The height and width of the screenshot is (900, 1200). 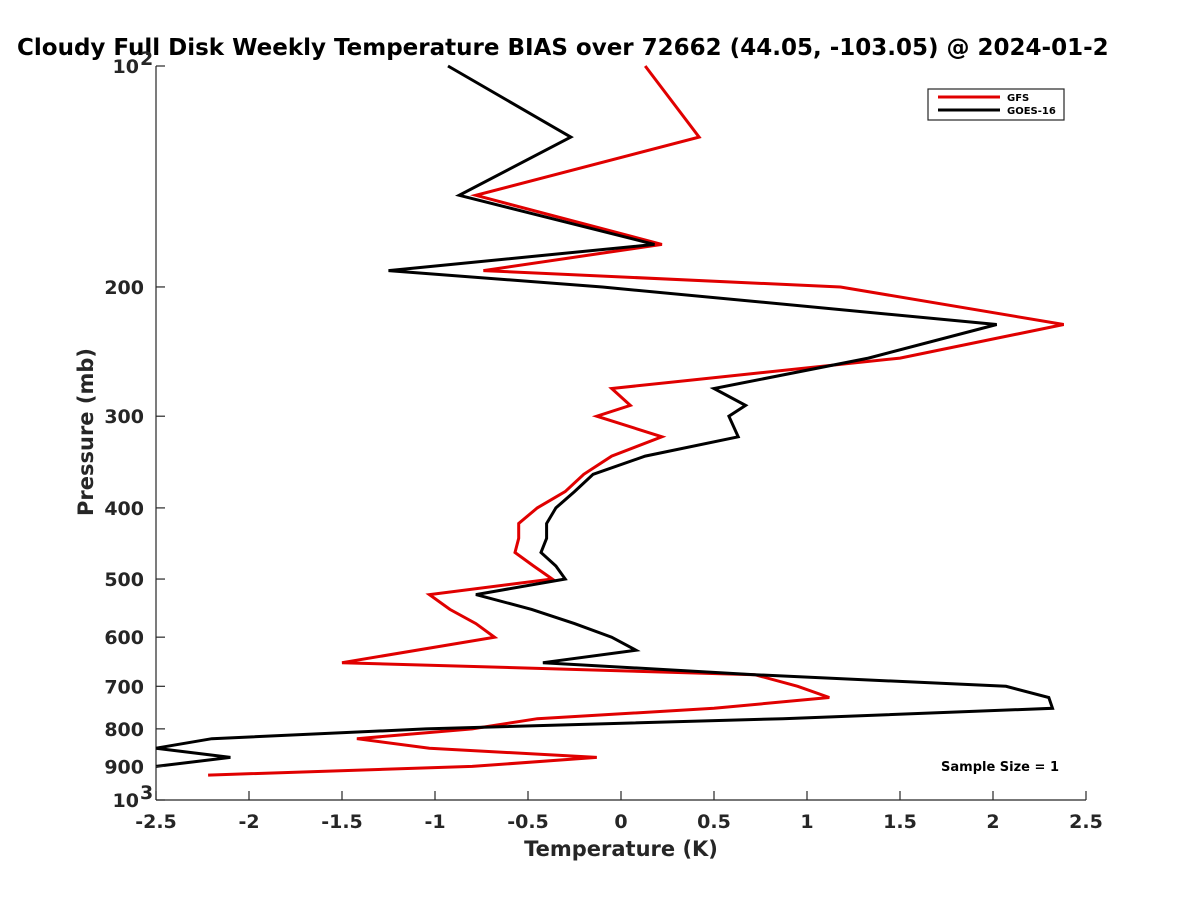 I want to click on y-tick-label: 800, so click(x=124, y=730).